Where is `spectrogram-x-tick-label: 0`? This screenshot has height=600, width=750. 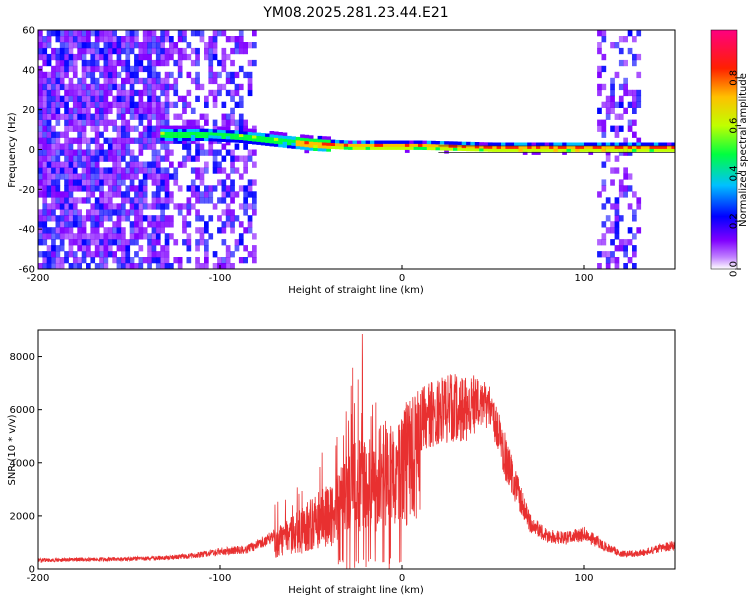 spectrogram-x-tick-label: 0 is located at coordinates (402, 278).